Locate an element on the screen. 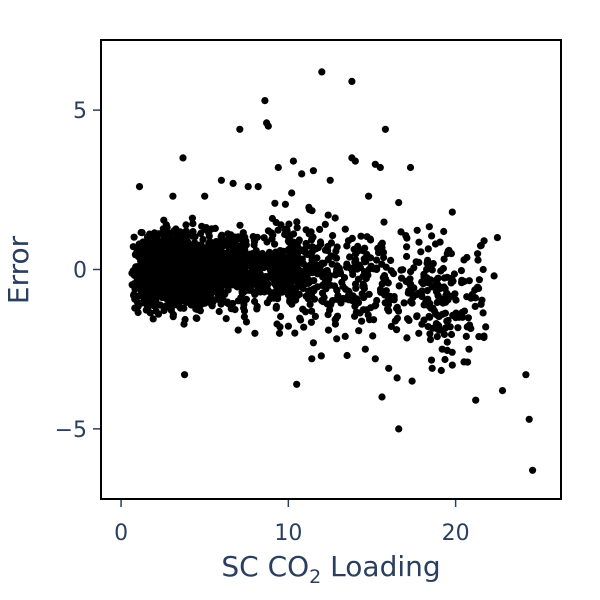 This screenshot has width=600, height=600. x-axis-ticks: 0 10 20 is located at coordinates (292, 523).